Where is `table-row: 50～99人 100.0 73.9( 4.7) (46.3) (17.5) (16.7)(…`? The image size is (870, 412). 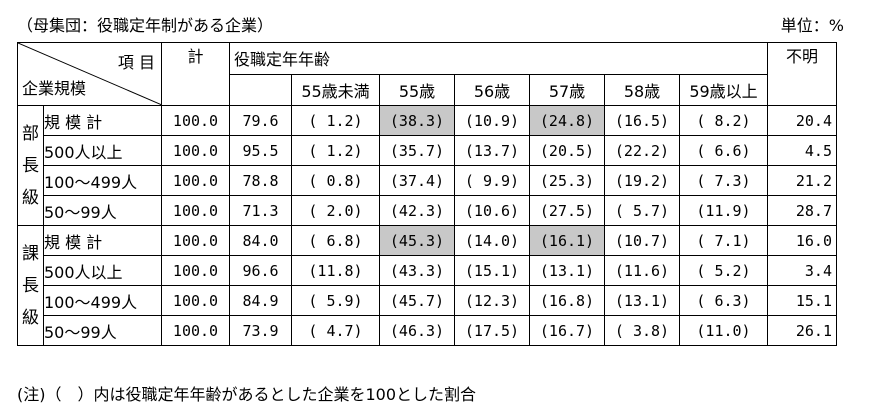 table-row: 50～99人 100.0 73.9( 4.7) (46.3) (17.5) (16.7)(… is located at coordinates (427, 330).